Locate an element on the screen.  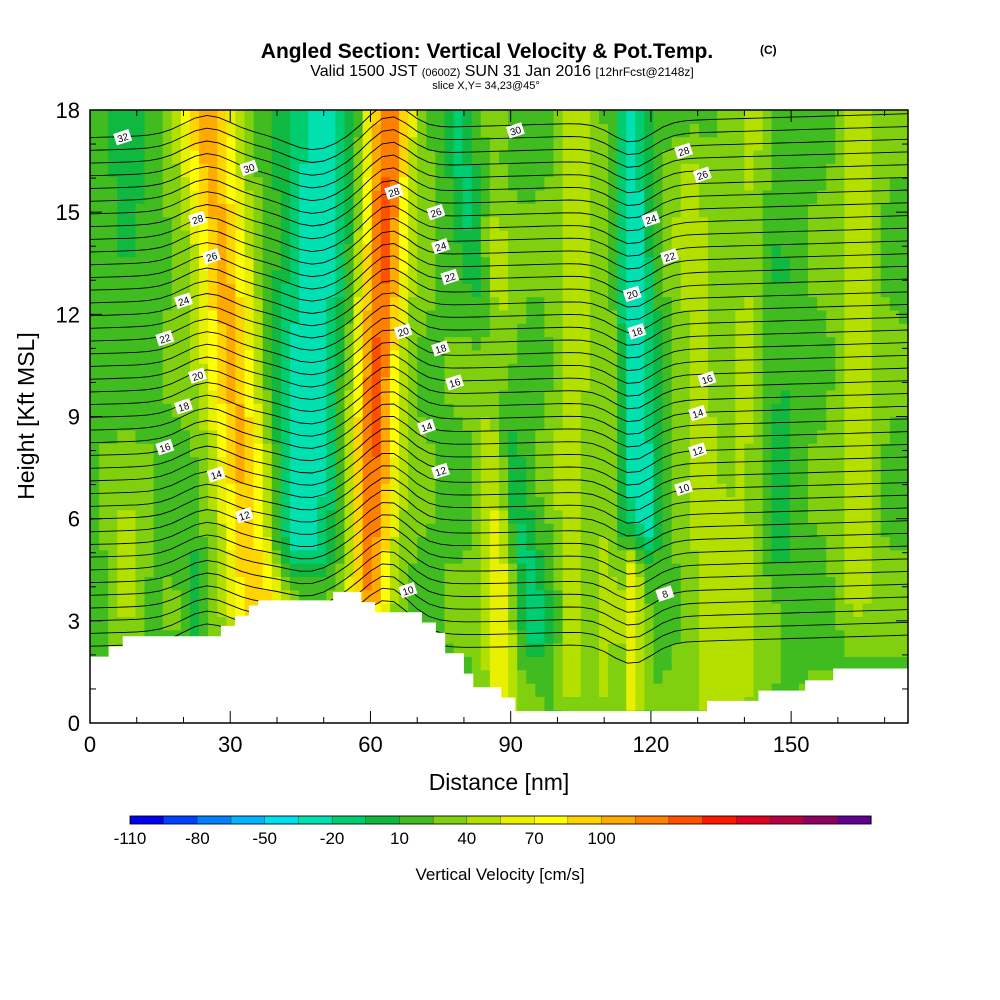
contour-label-bg is located at coordinates (698, 450).